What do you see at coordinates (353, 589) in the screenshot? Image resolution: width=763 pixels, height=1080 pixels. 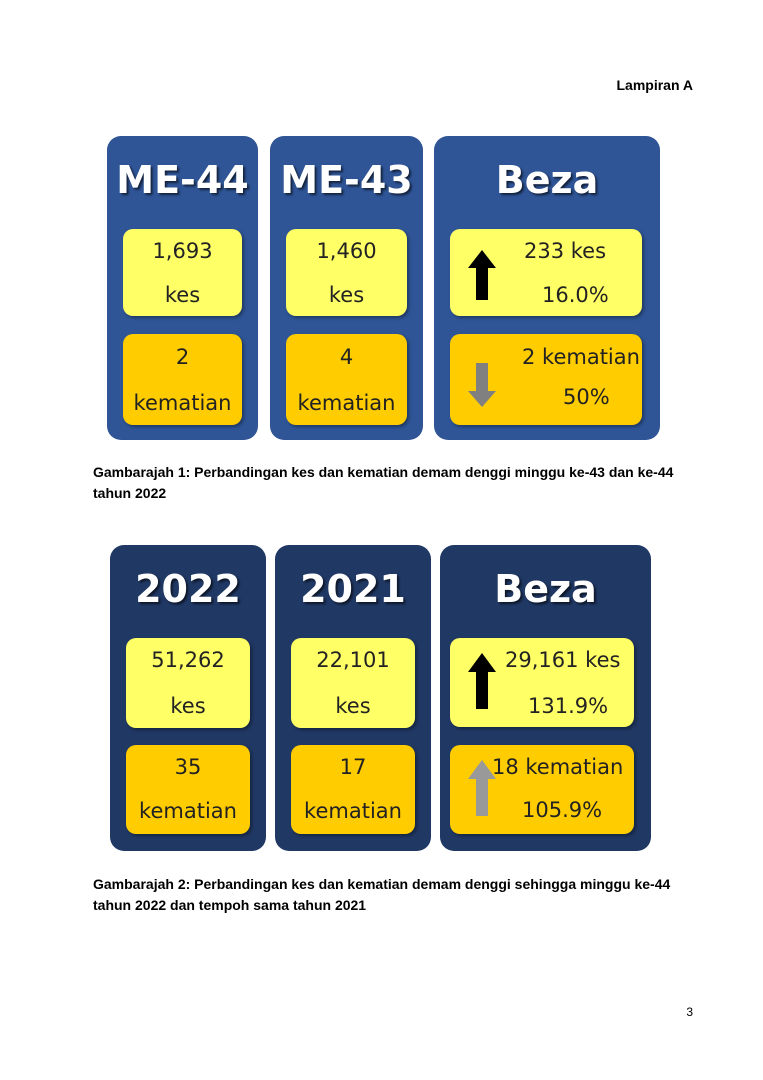 I see `panel-title: 2021` at bounding box center [353, 589].